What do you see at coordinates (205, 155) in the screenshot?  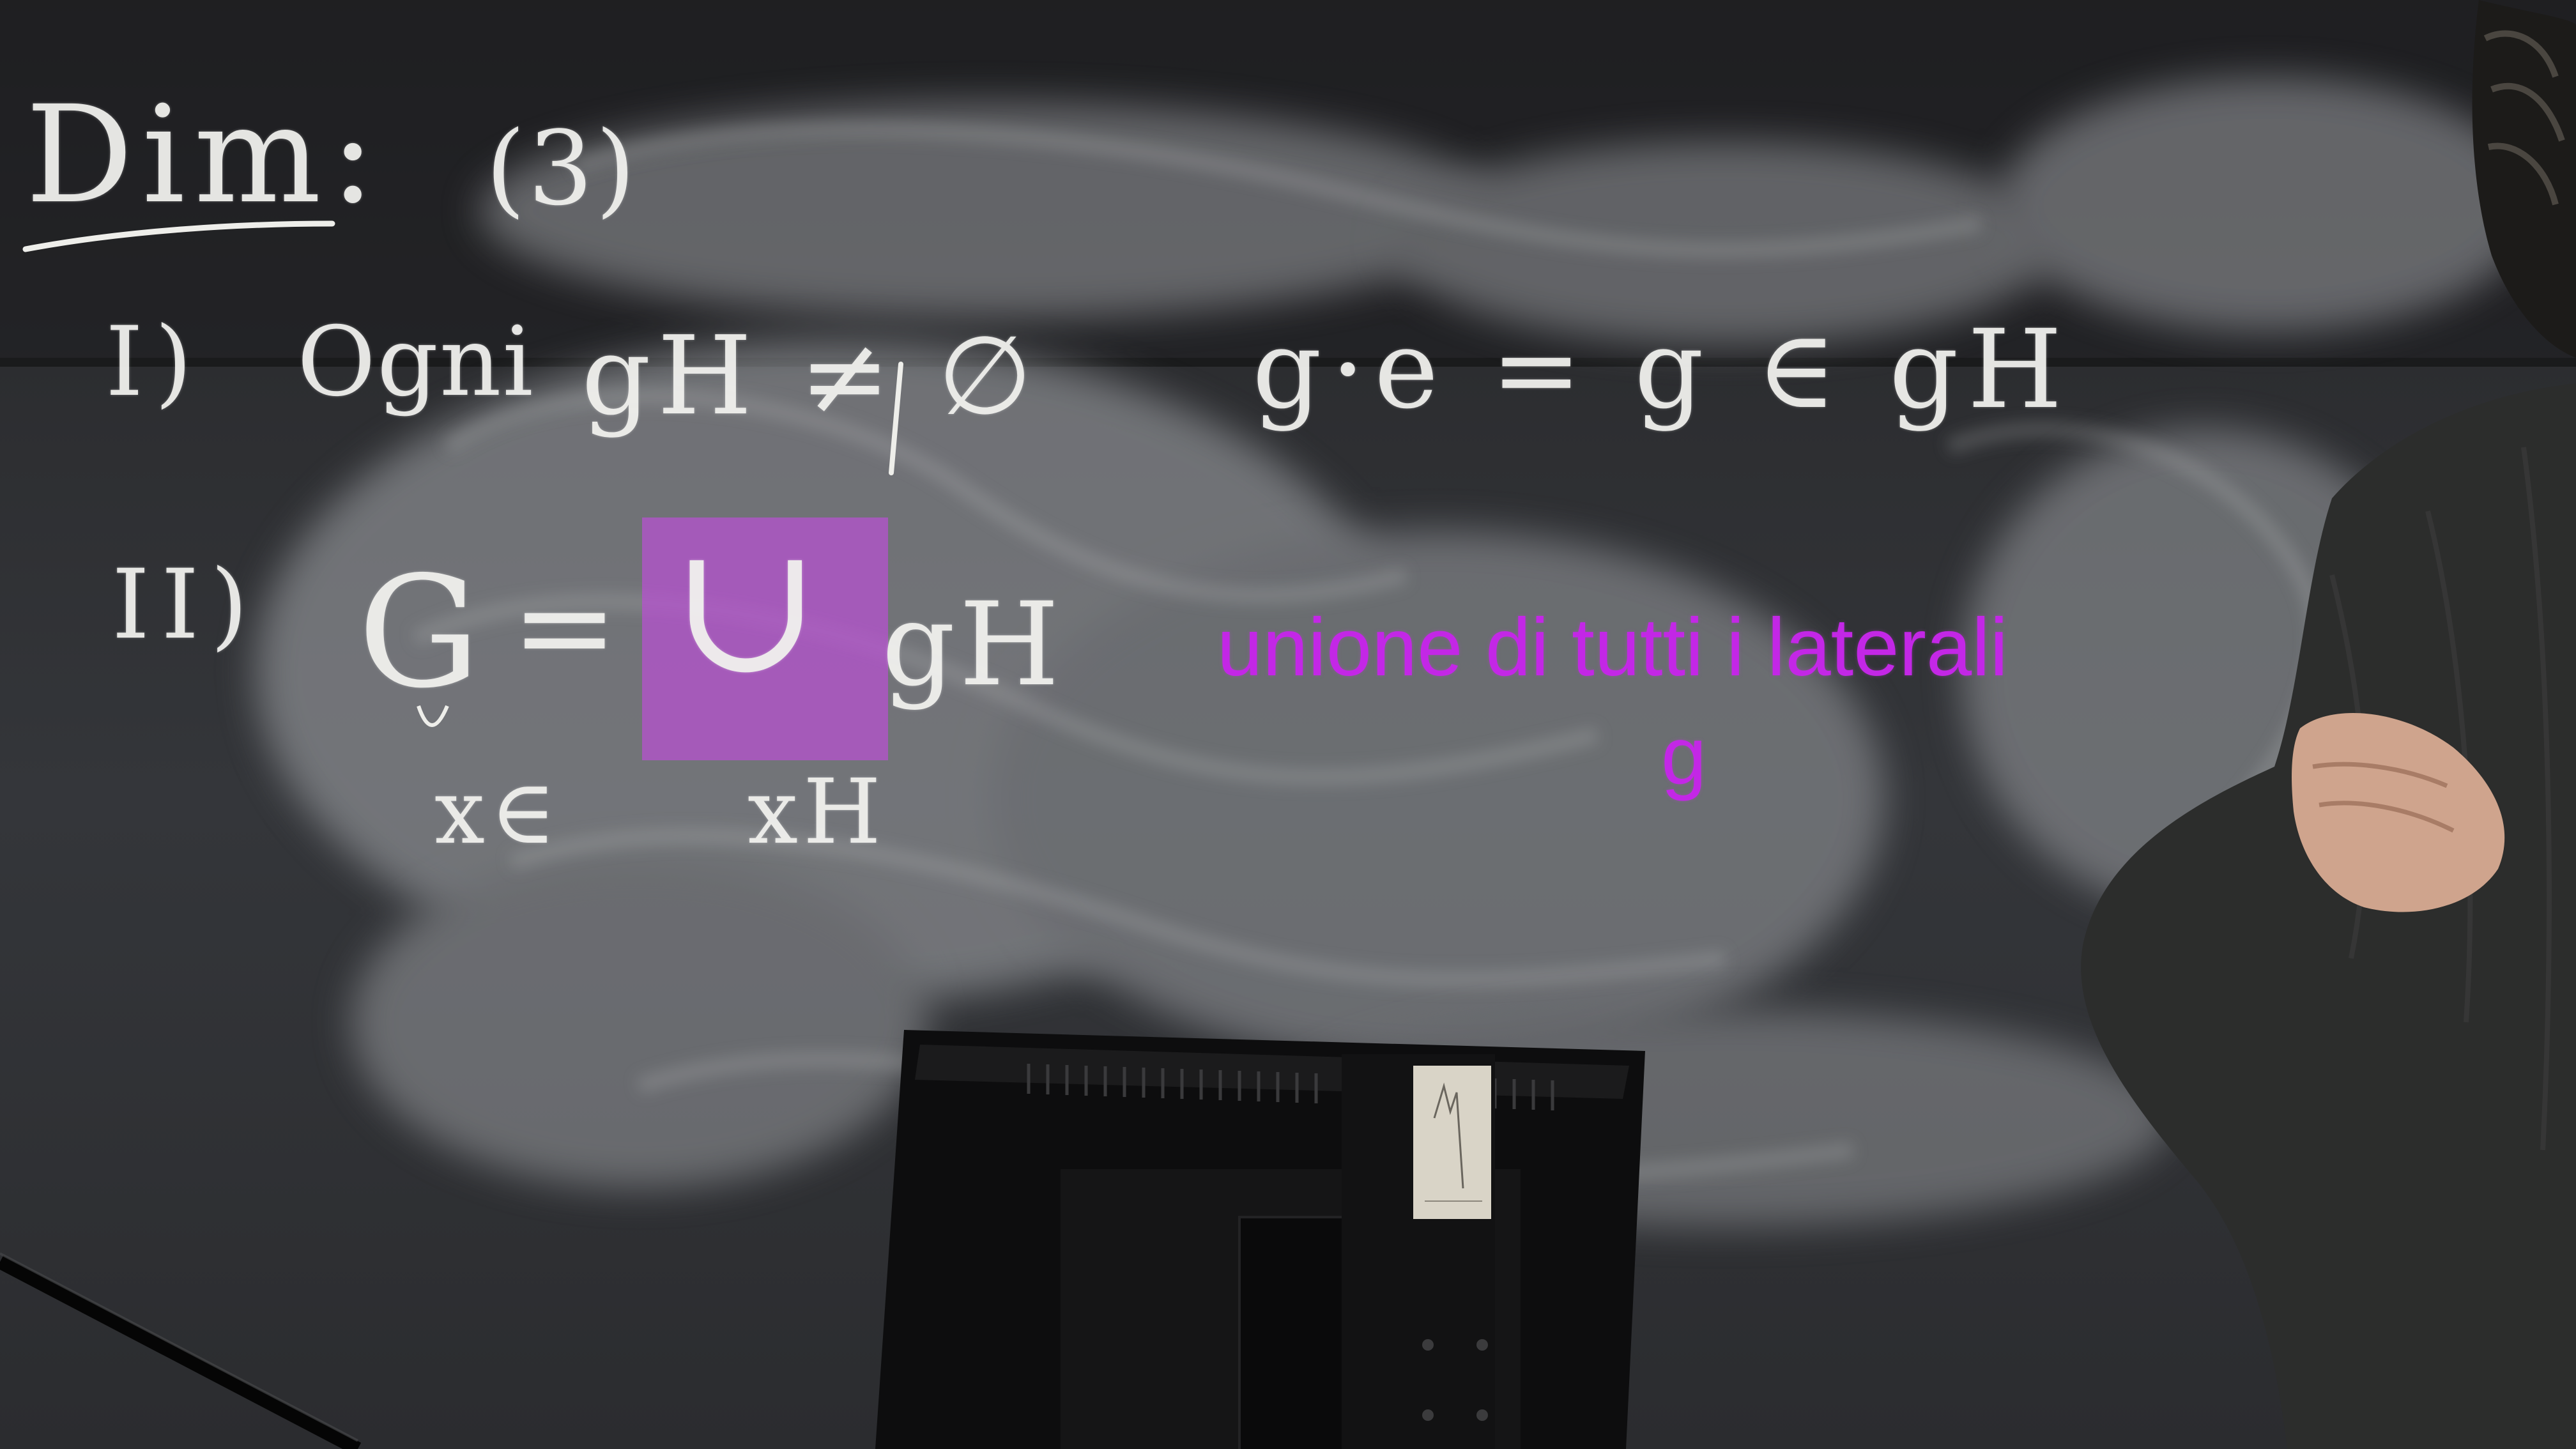 I see `proof-heading: Dim:` at bounding box center [205, 155].